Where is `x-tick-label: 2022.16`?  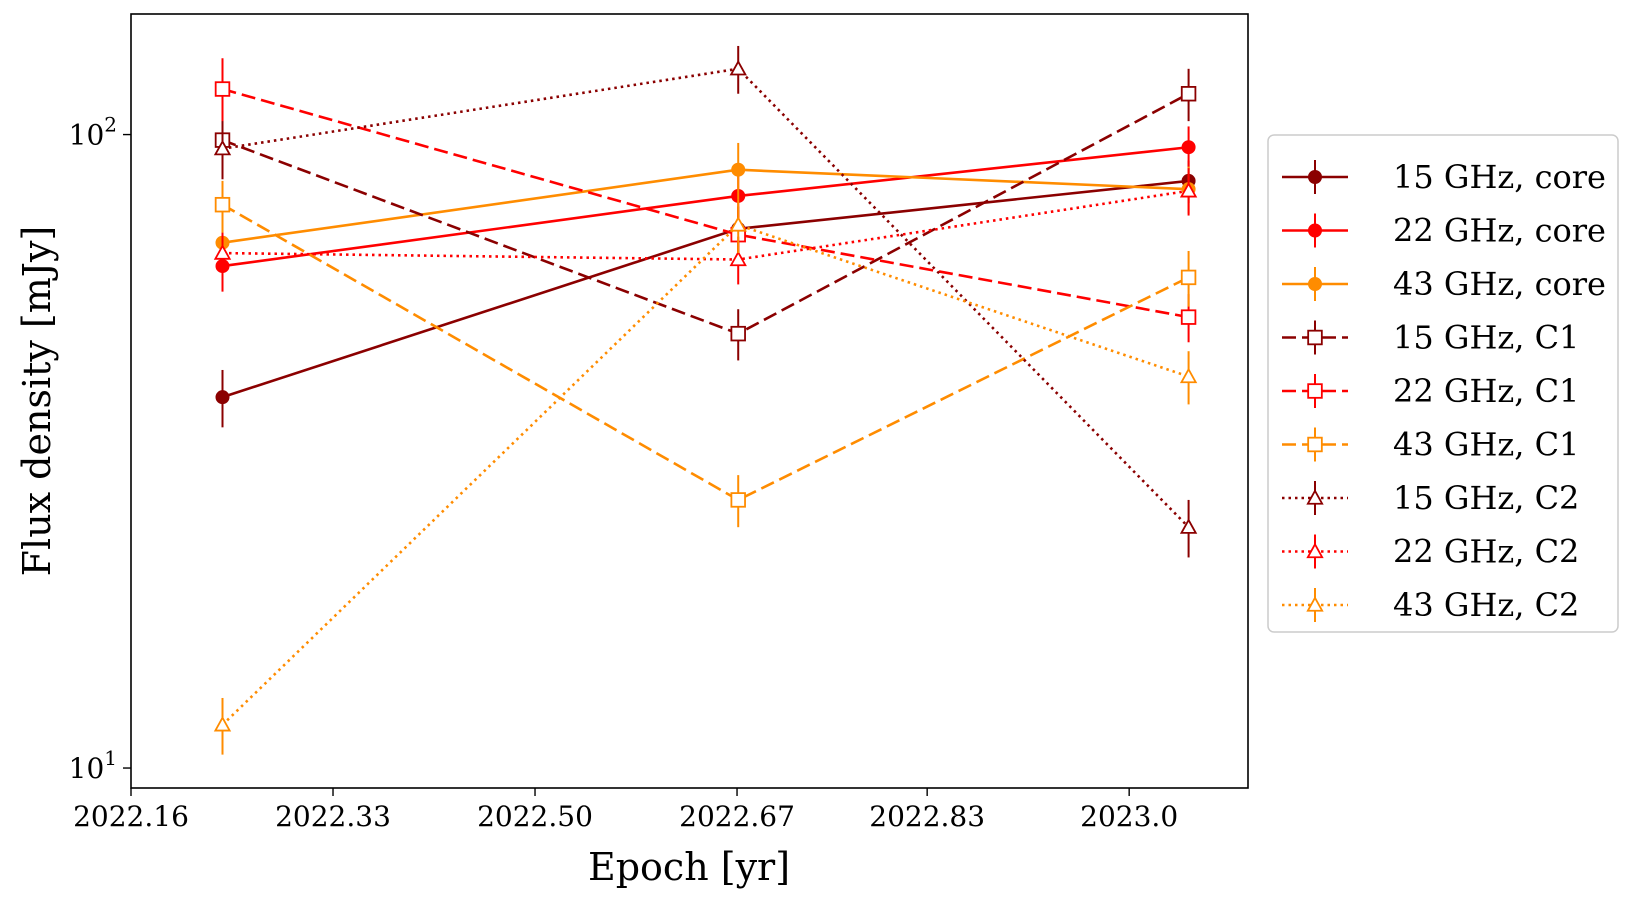
x-tick-label: 2022.16 is located at coordinates (131, 816).